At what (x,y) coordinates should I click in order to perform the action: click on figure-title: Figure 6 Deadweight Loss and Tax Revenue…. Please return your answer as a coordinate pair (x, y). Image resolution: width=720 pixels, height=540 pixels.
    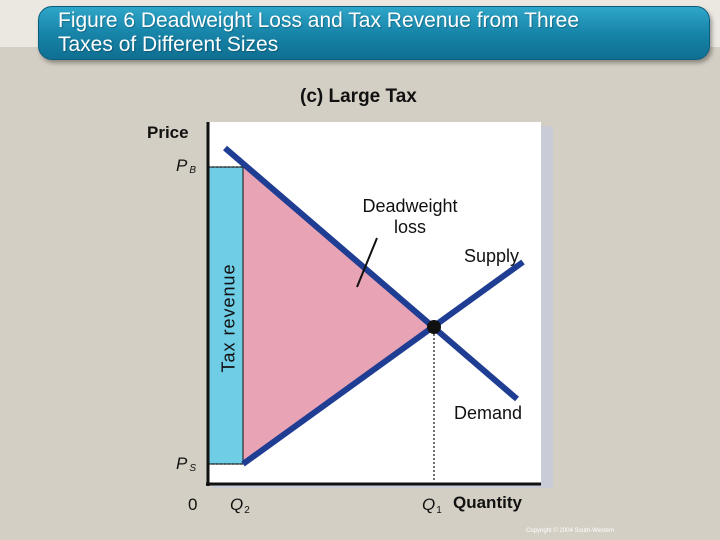
    Looking at the image, I should click on (378, 33).